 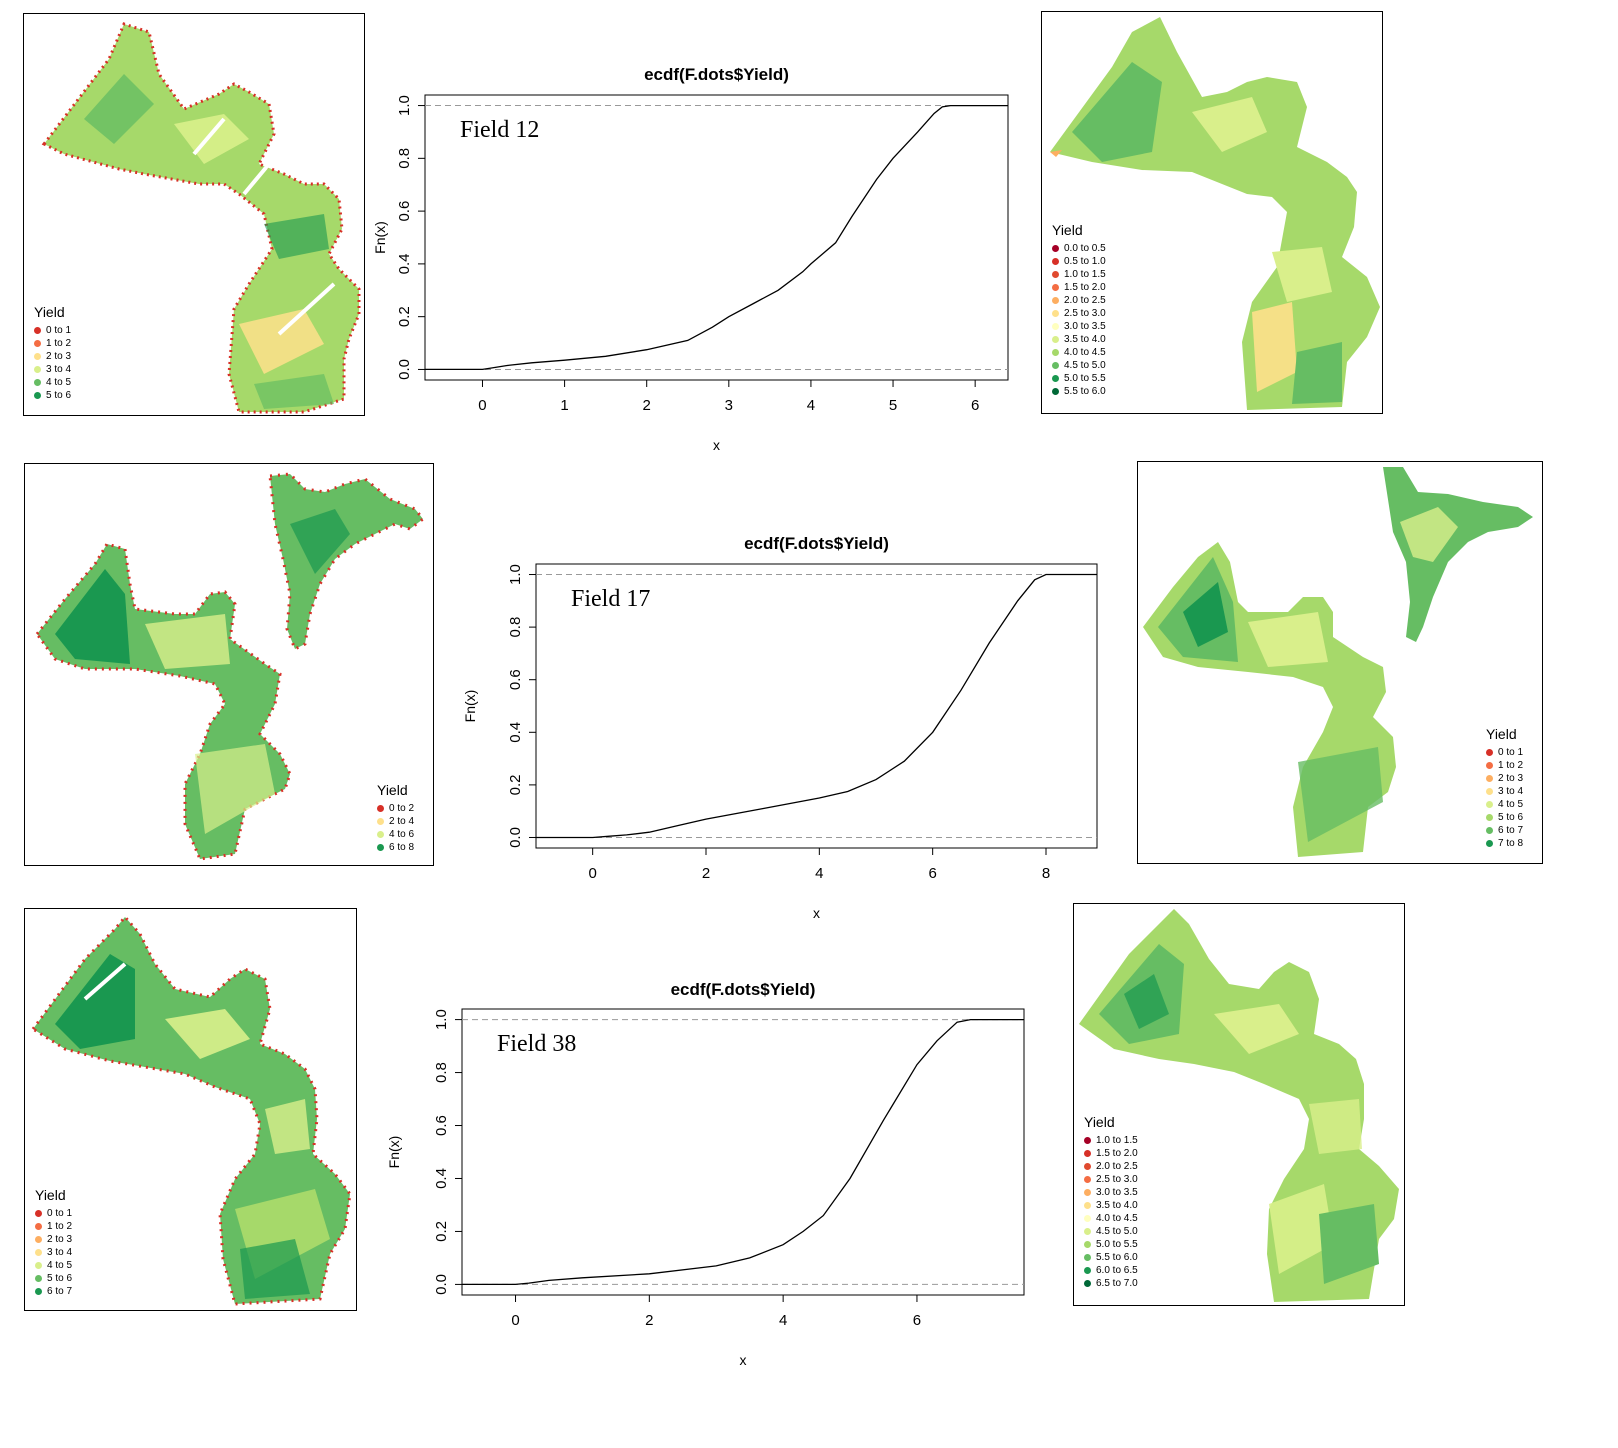 I want to click on legend-item: 0 to 1, so click(x=52, y=330).